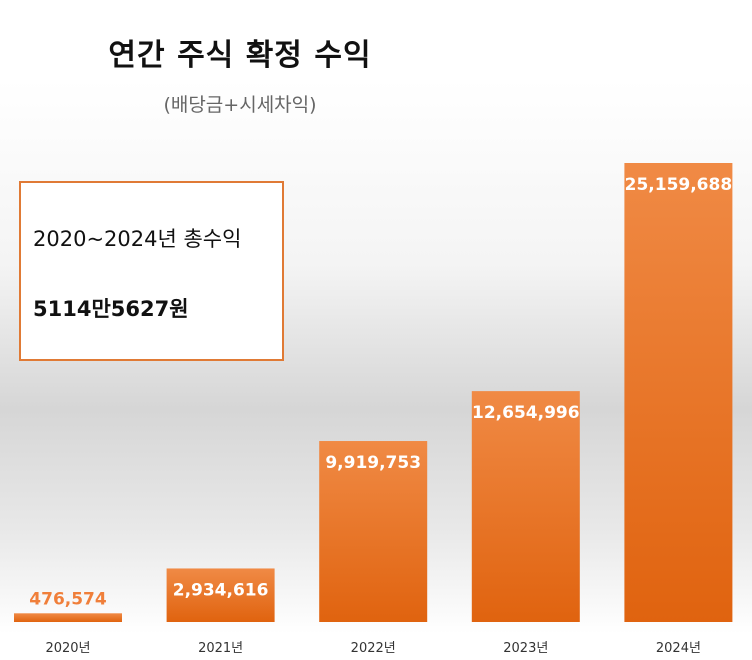  I want to click on data-label-2024년: 25,159,688, so click(679, 185).